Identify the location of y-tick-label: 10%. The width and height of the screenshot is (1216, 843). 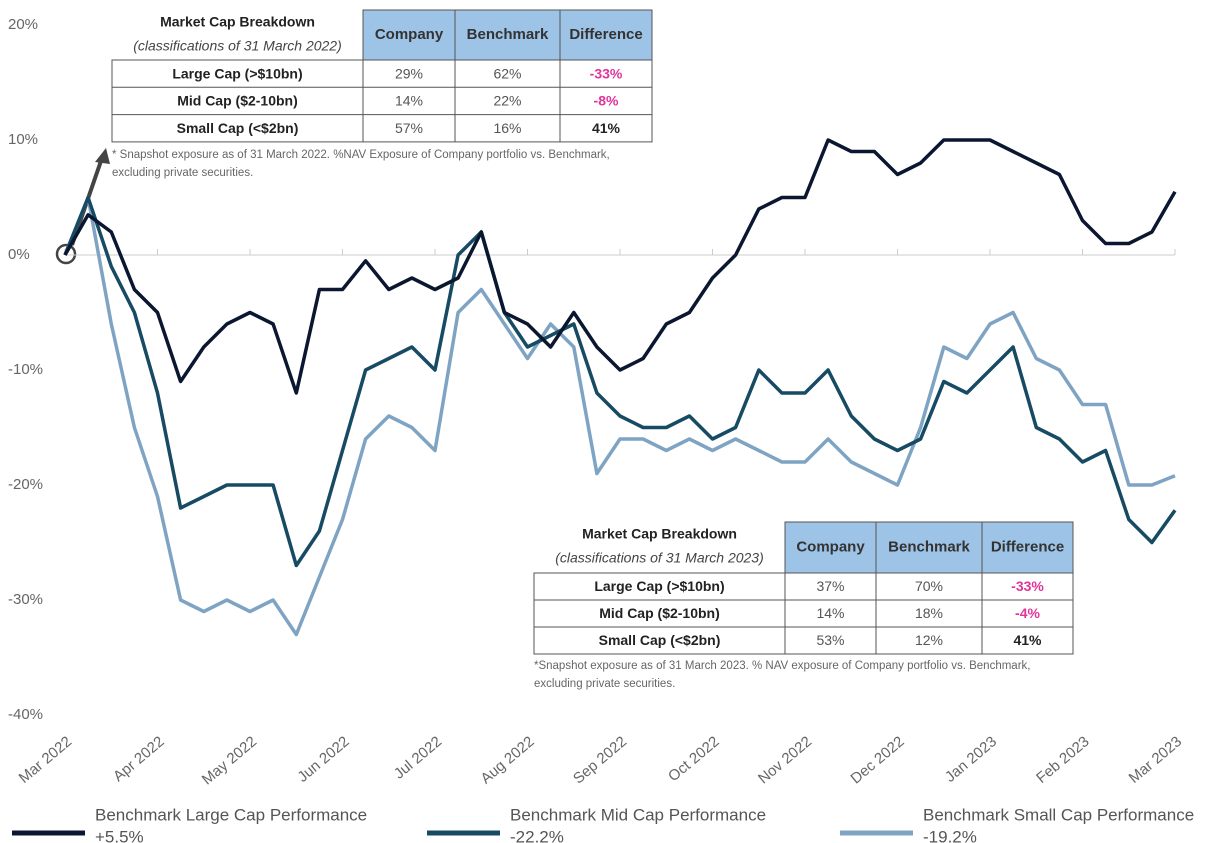
(23, 139).